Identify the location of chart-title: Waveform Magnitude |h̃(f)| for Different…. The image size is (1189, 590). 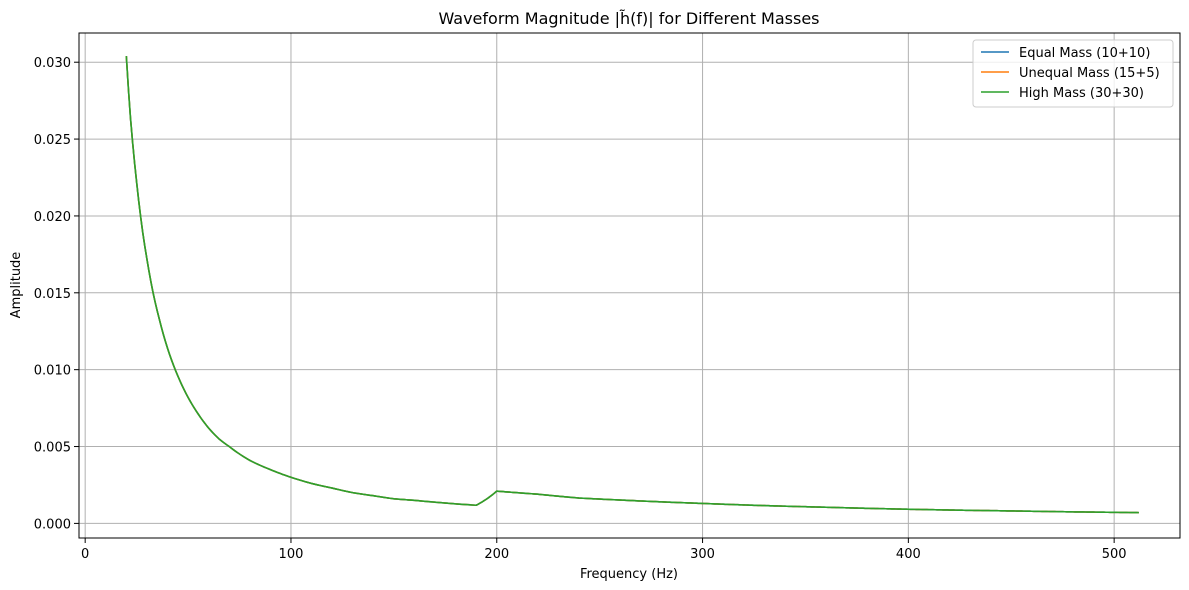
(628, 18).